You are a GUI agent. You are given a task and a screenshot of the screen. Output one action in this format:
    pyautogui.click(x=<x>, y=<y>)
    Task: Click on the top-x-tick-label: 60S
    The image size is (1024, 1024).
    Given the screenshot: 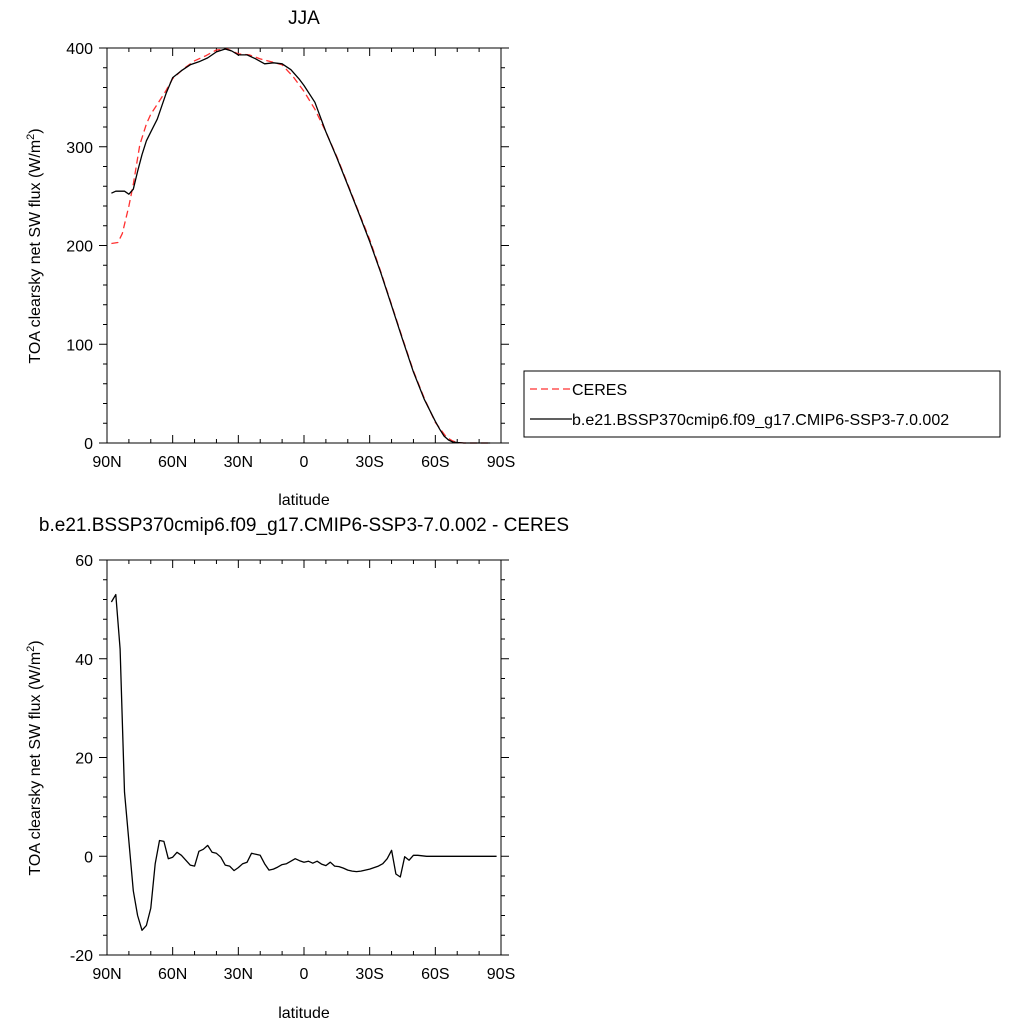 What is the action you would take?
    pyautogui.click(x=435, y=462)
    